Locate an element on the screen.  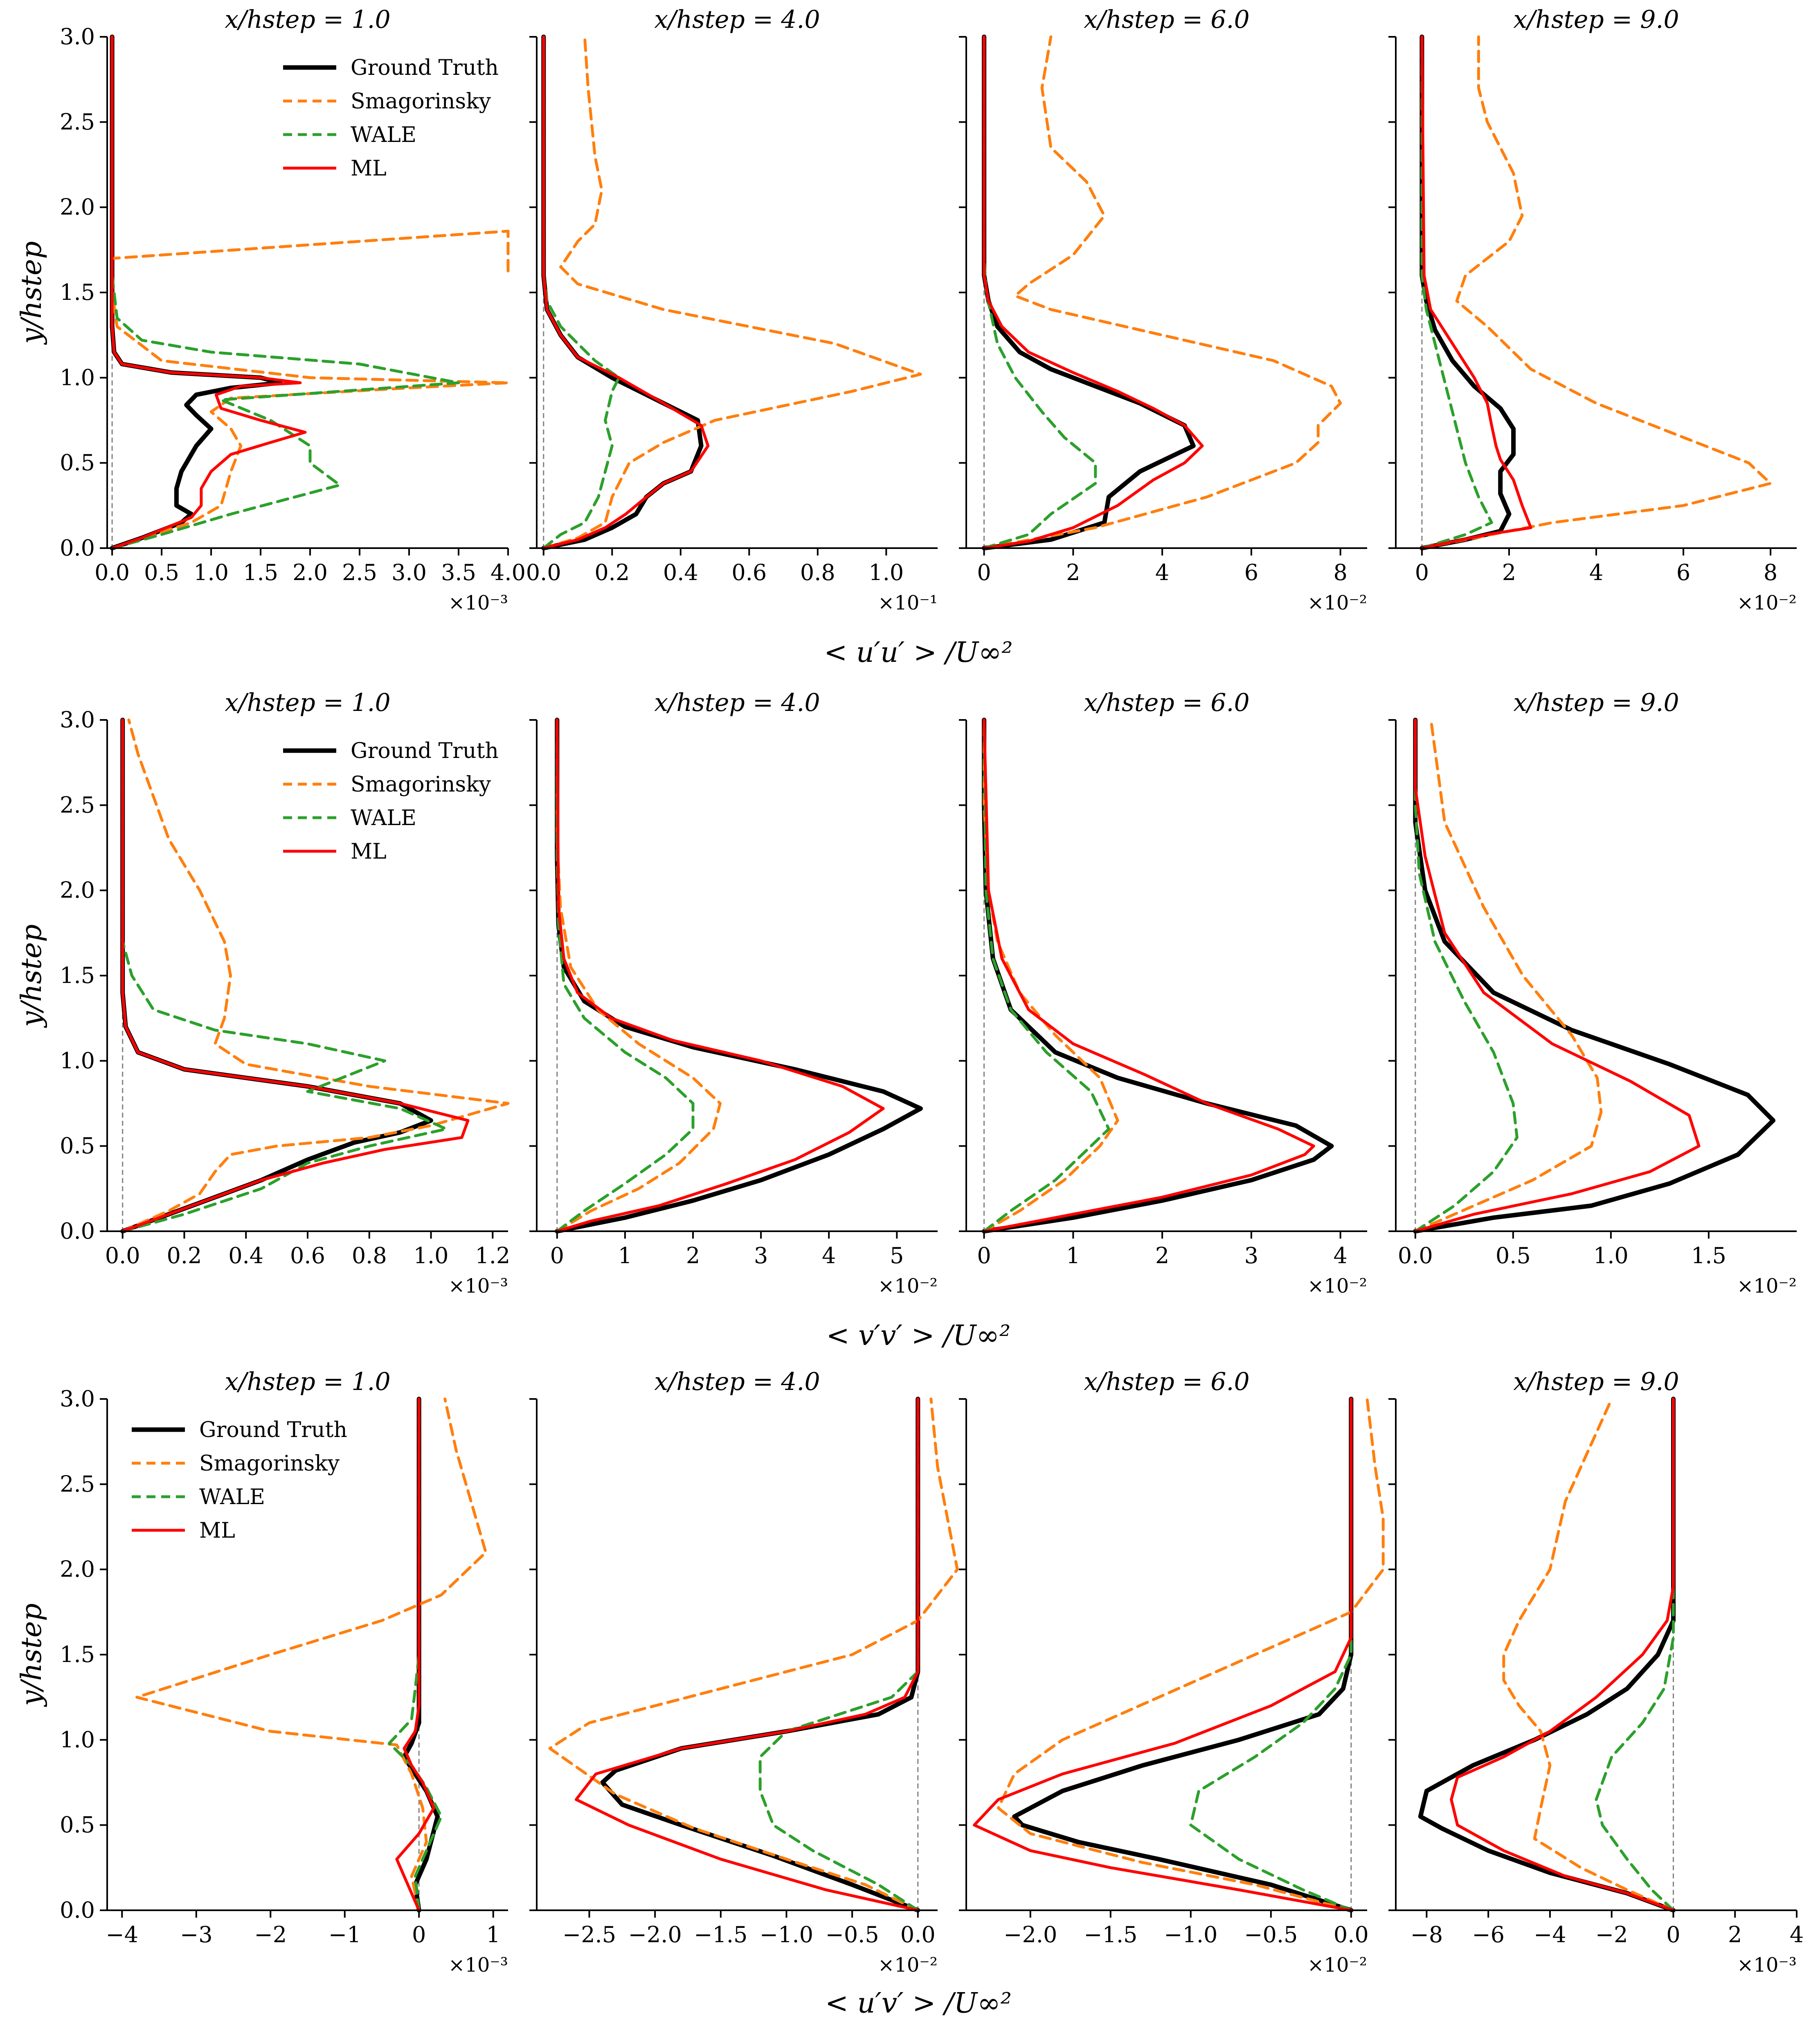
panel-r1c4-series-ml is located at coordinates (1476, 292).